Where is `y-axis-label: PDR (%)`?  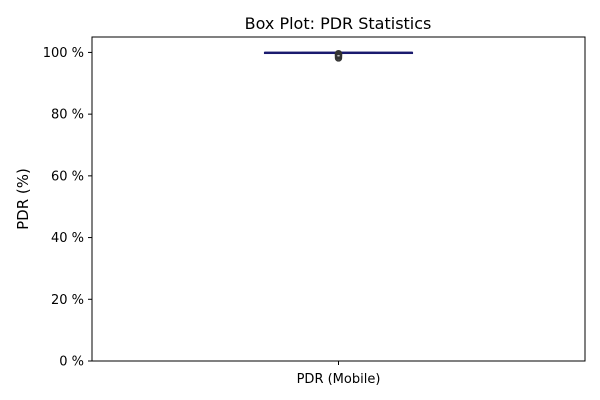
y-axis-label: PDR (%) is located at coordinates (23, 199).